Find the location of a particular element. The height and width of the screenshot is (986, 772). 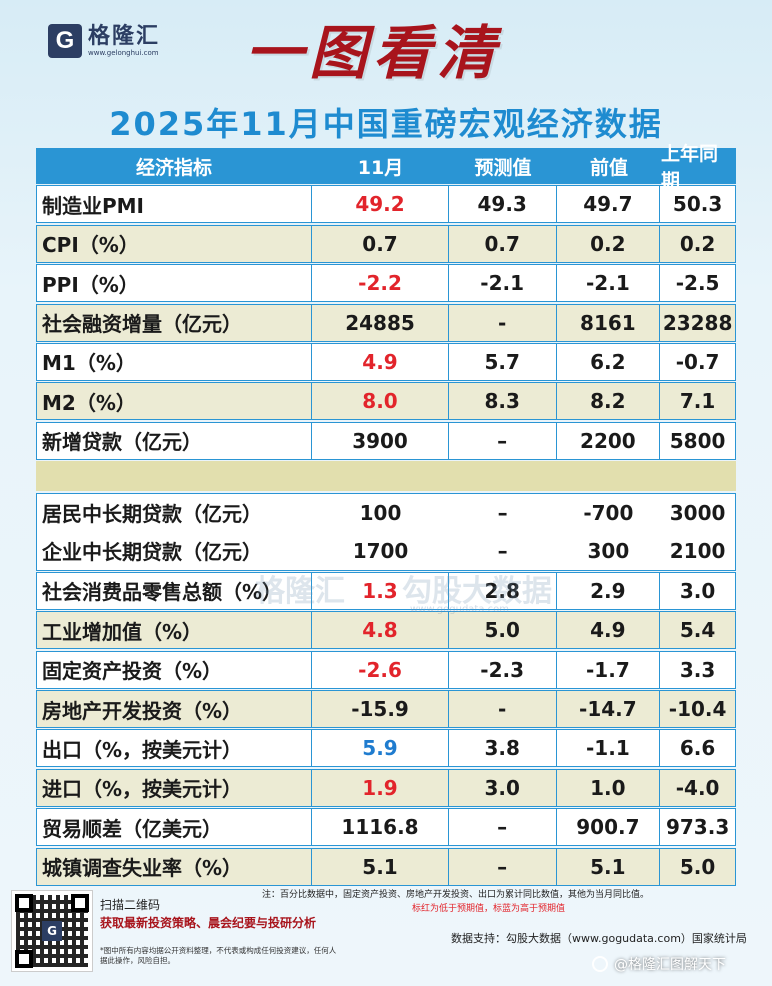

current-value-cell: 24885 is located at coordinates (380, 322).